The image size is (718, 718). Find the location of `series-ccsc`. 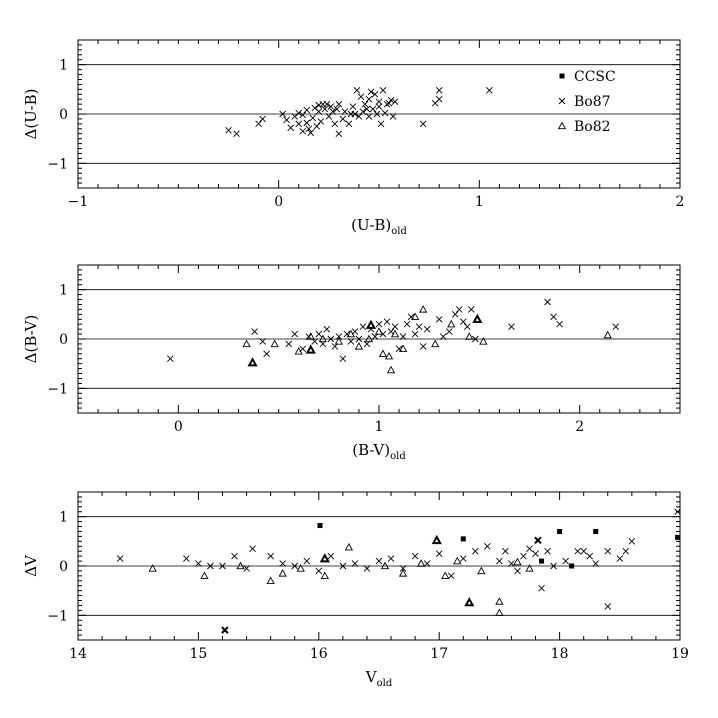

series-ccsc is located at coordinates (499, 546).